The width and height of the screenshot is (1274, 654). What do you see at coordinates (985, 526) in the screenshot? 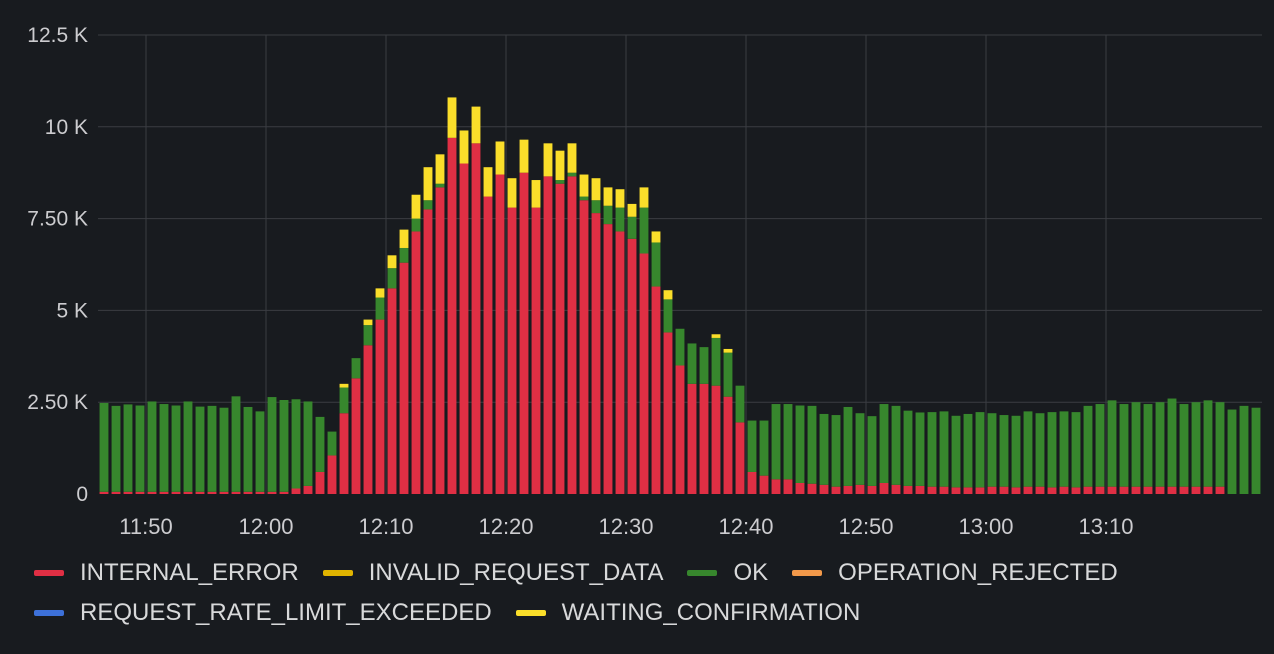
I see `x-tick-label: 13:00` at bounding box center [985, 526].